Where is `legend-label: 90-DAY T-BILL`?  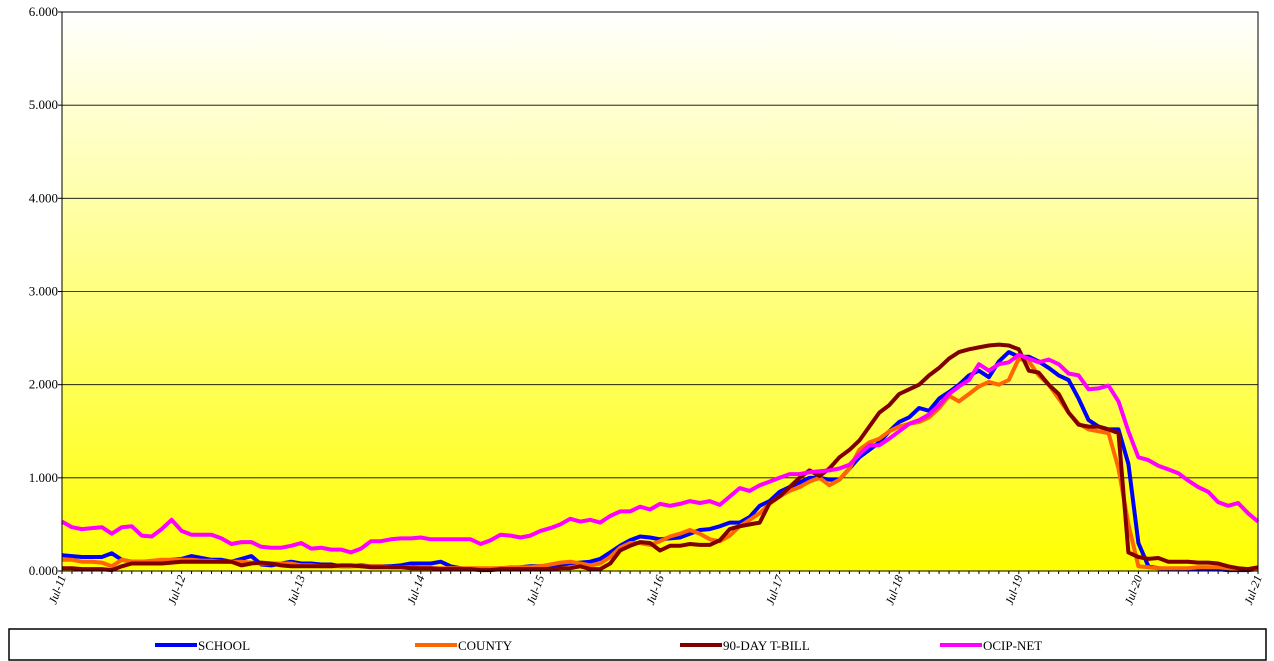
legend-label: 90-DAY T-BILL is located at coordinates (766, 645).